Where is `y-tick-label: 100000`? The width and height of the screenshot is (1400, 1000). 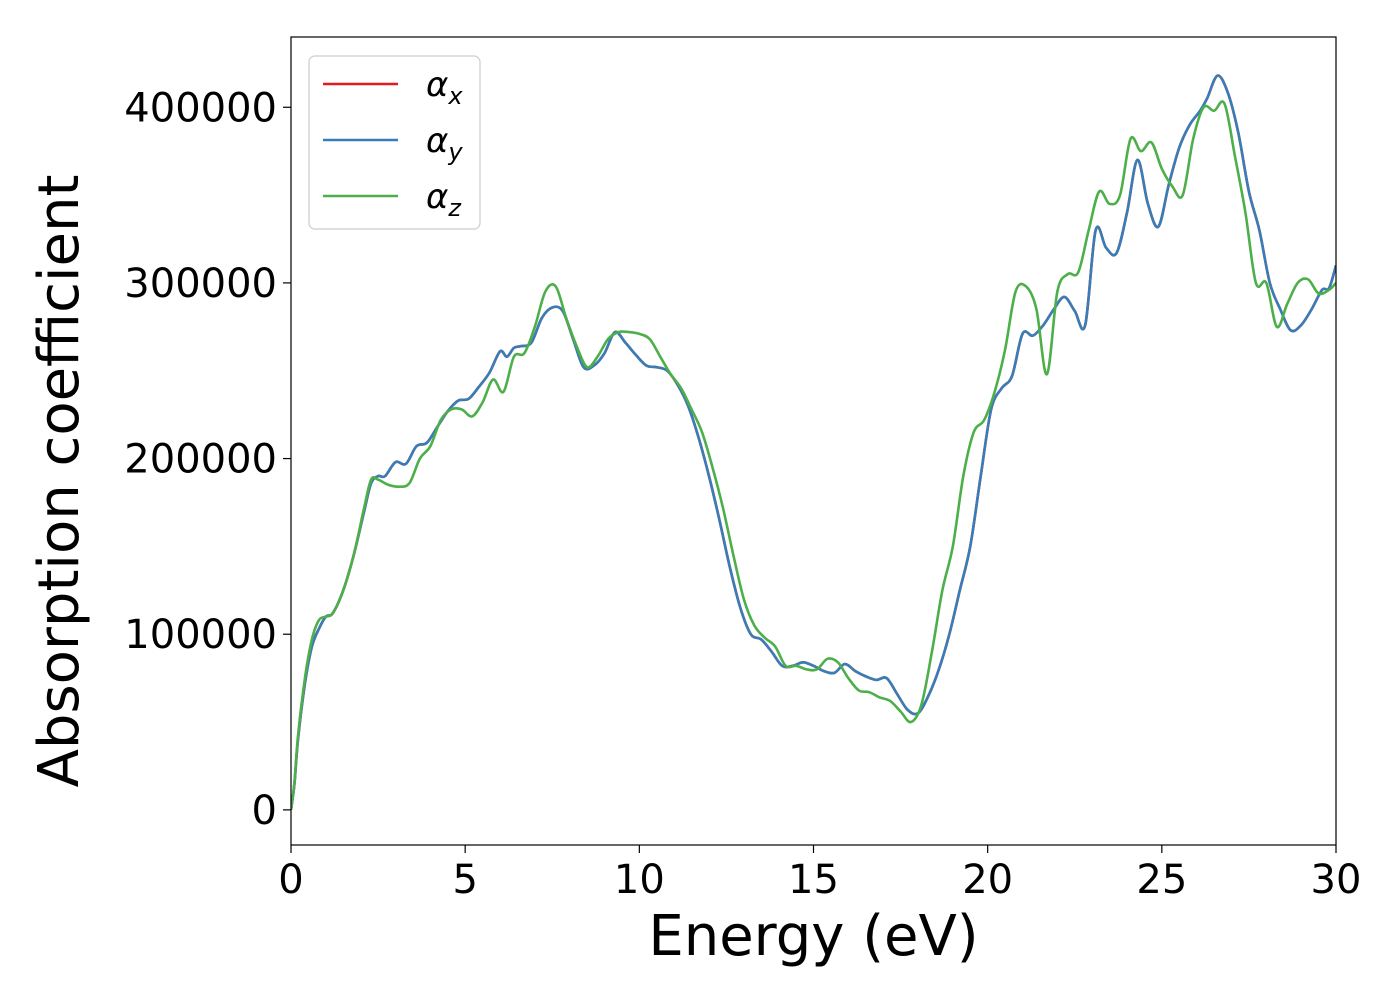 y-tick-label: 100000 is located at coordinates (200, 635).